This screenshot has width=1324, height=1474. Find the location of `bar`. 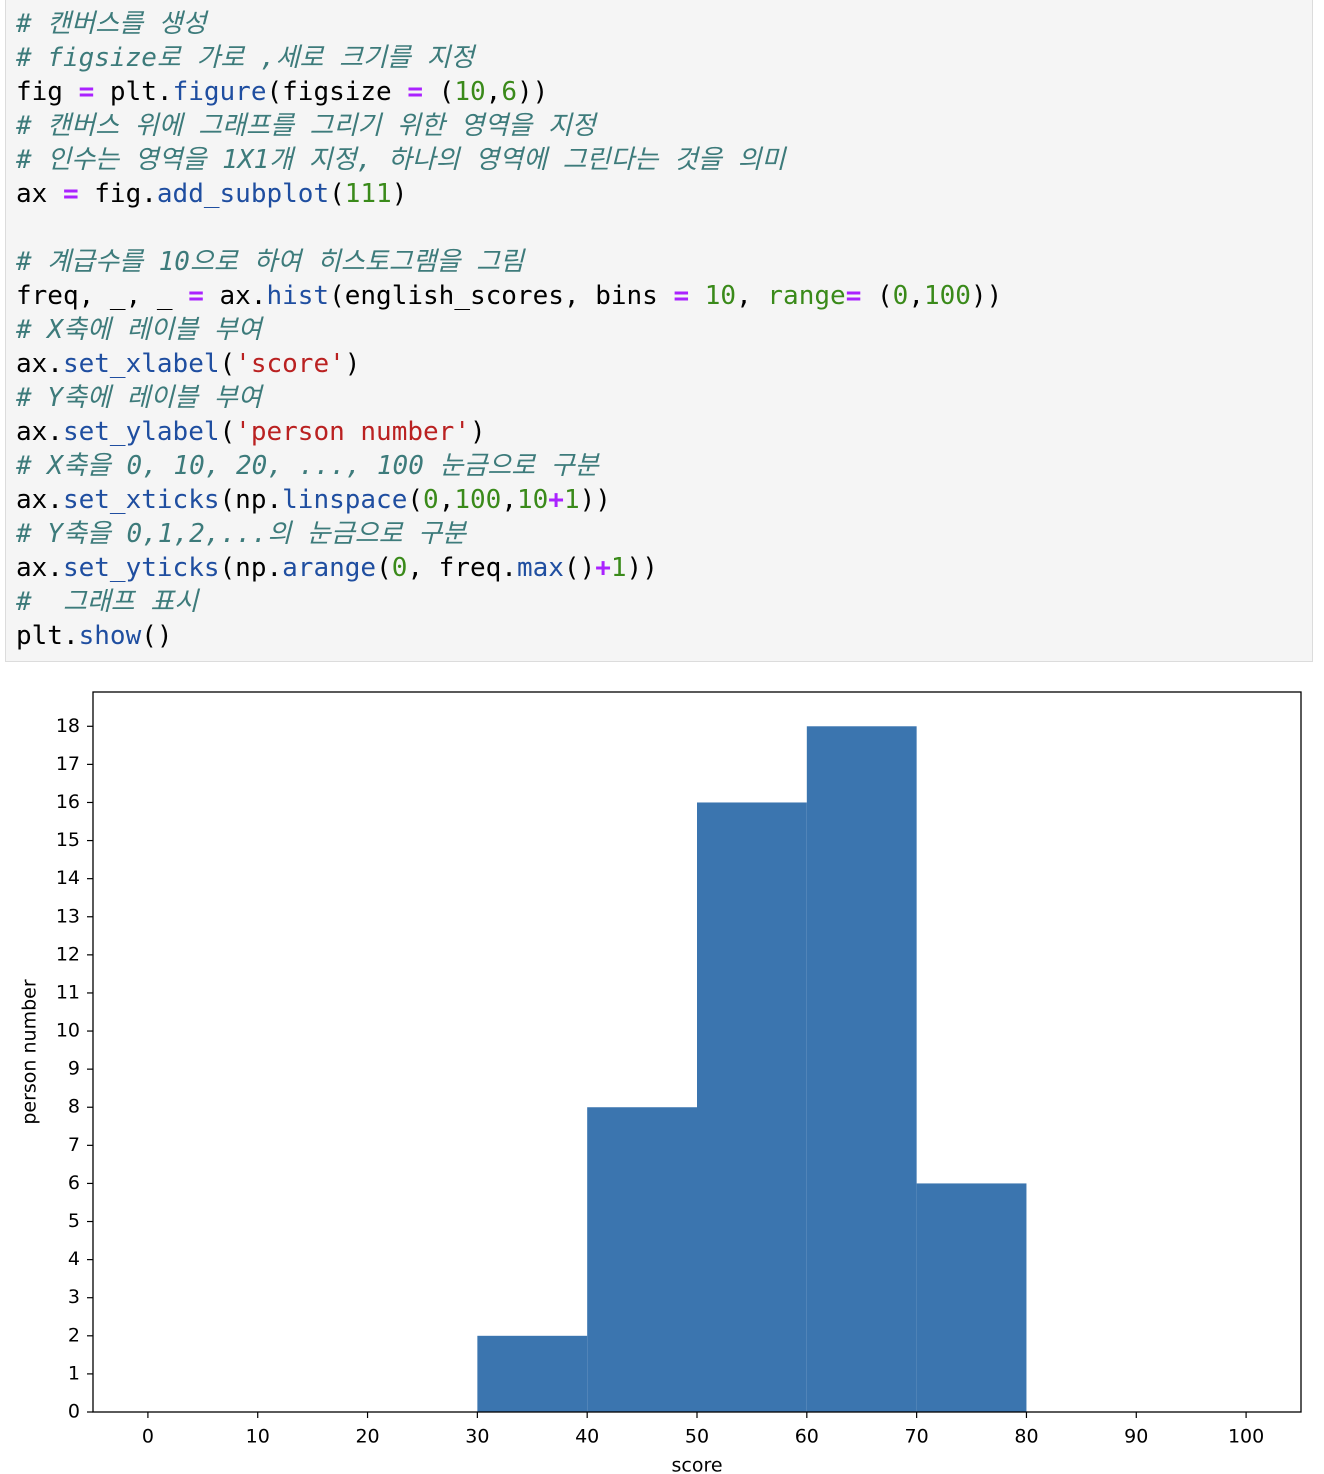

bar is located at coordinates (971, 1297).